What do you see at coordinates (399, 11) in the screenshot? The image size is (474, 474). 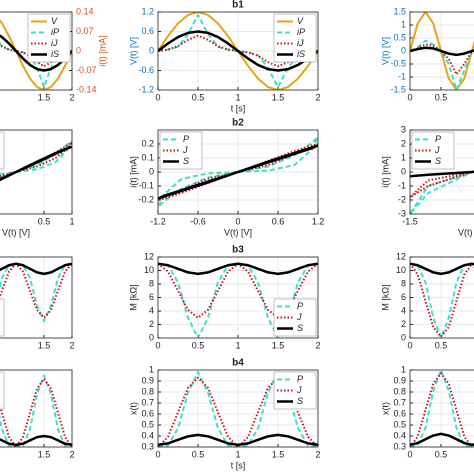 I see `y-tick-label: 1.5` at bounding box center [399, 11].